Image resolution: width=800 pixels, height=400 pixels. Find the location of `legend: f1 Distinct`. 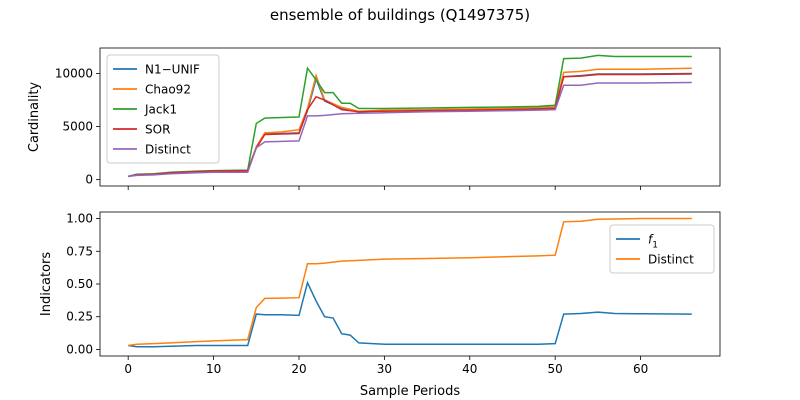

legend: f1 Distinct is located at coordinates (662, 249).